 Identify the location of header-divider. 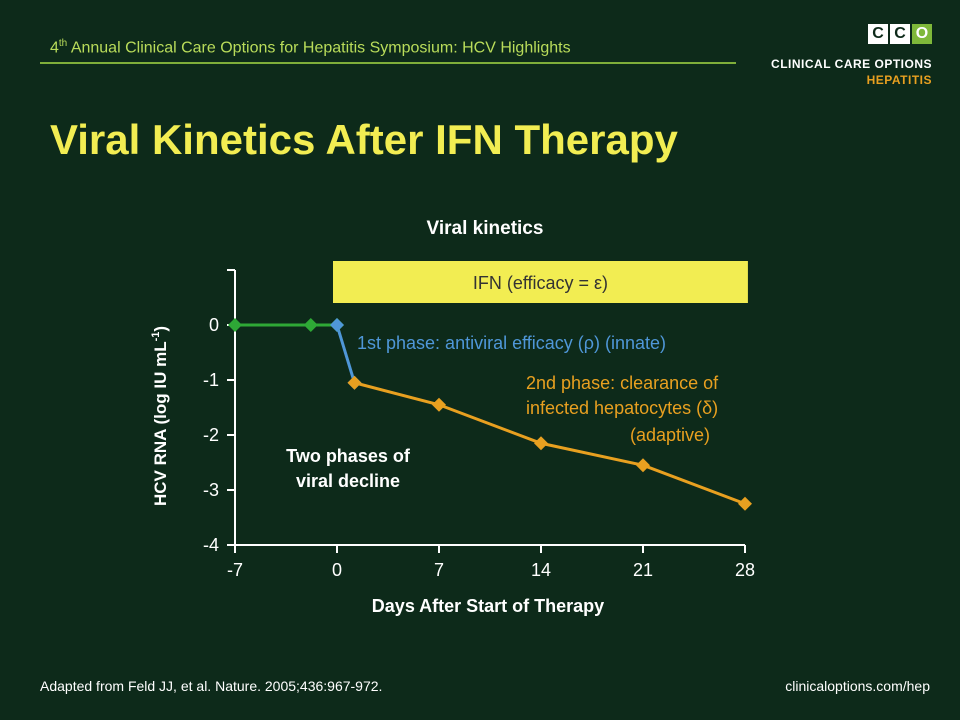
(388, 63).